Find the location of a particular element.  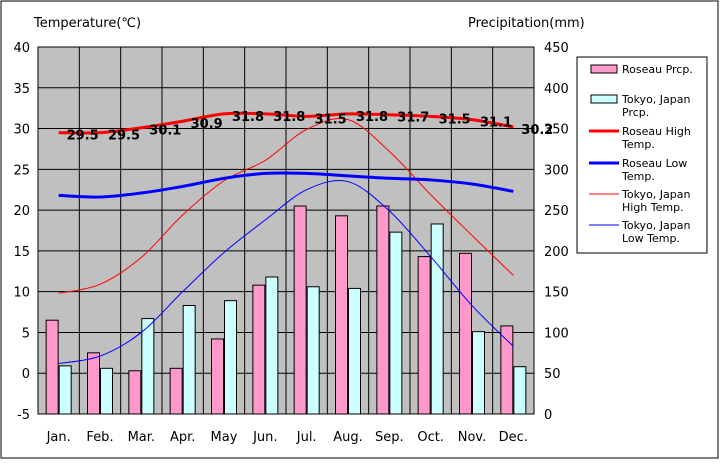

data-label-roseau-high: 30.2 is located at coordinates (537, 130).